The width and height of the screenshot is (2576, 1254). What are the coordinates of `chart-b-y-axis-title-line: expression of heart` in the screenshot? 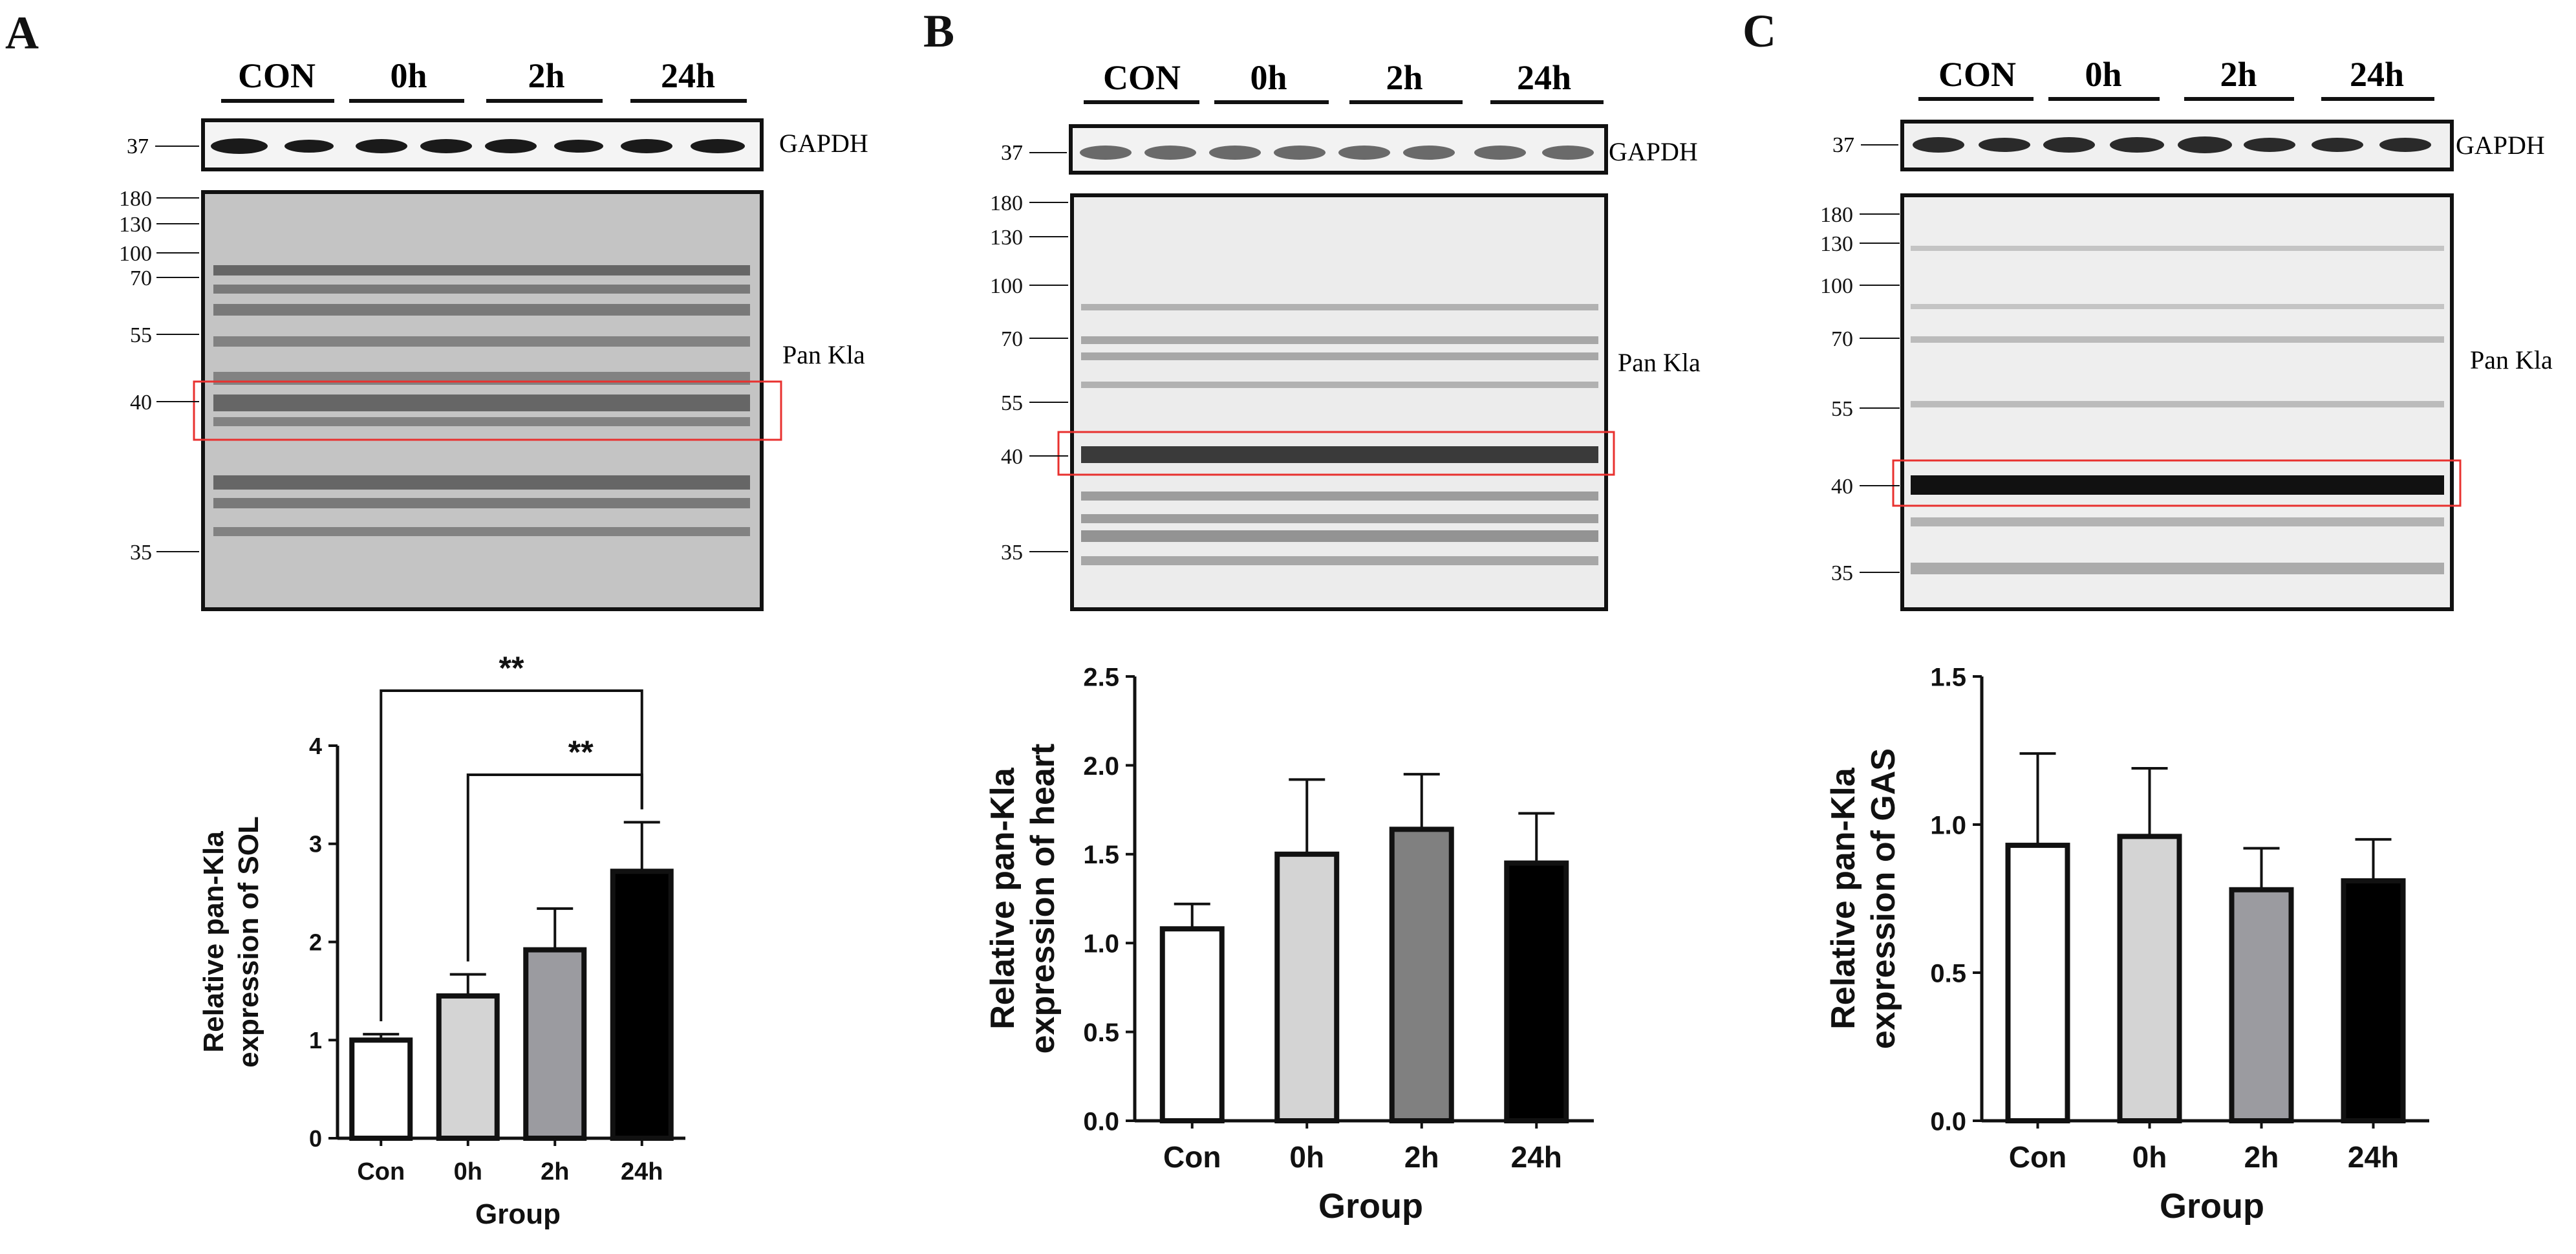 It's located at (1043, 899).